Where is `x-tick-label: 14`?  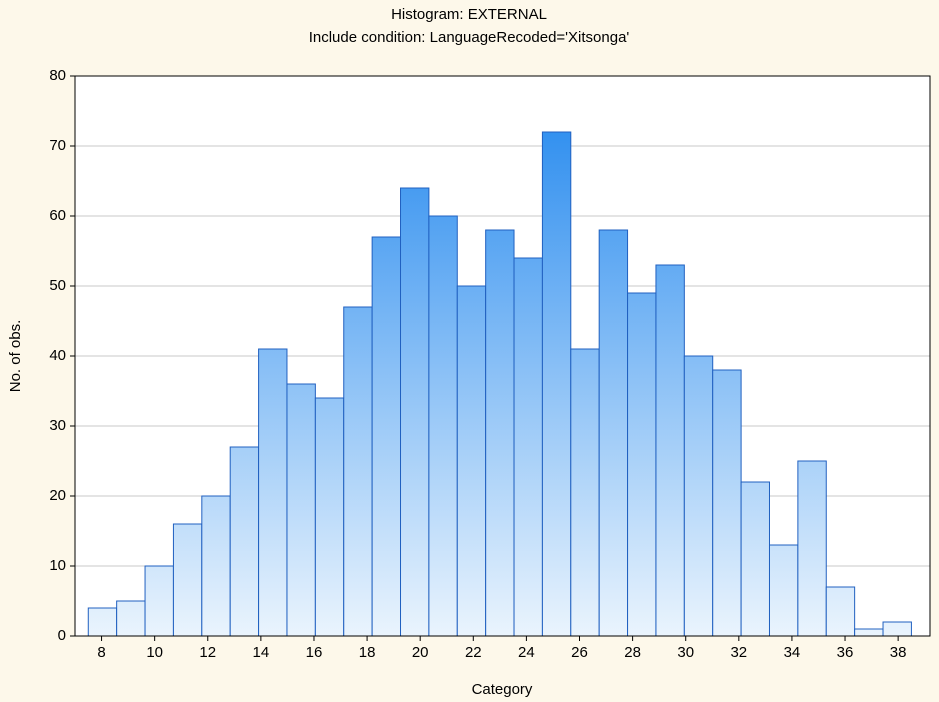
x-tick-label: 14 is located at coordinates (261, 652).